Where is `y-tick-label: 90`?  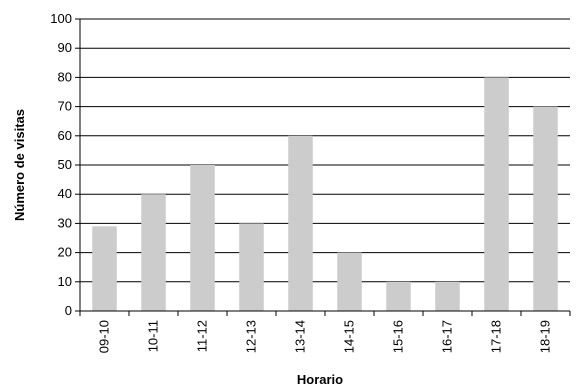
y-tick-label: 90 is located at coordinates (65, 47).